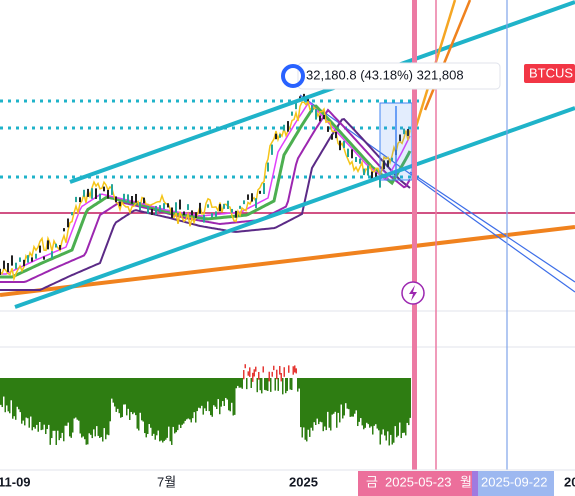 This screenshot has height=496, width=575. I want to click on time-highlight, so click(516, 483).